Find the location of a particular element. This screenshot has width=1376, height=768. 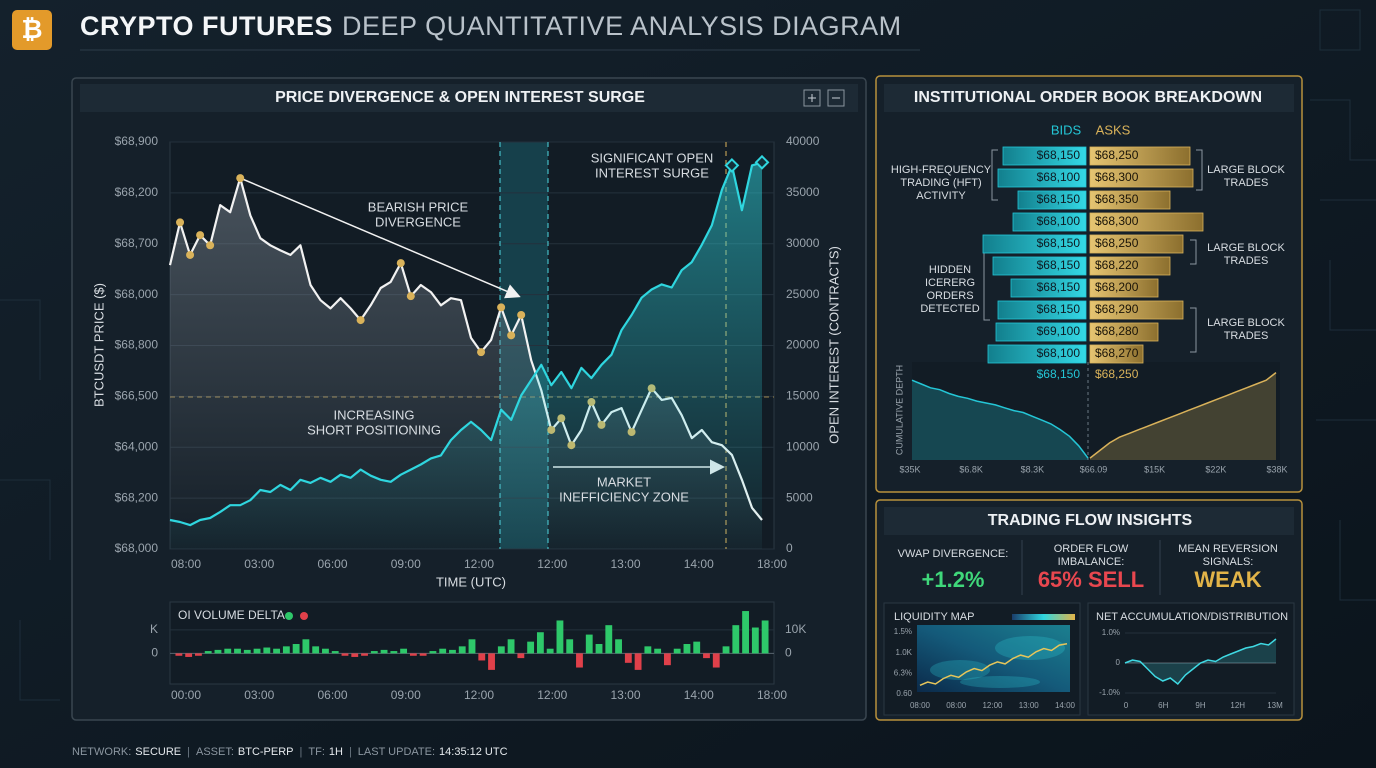

y-tick-label: $66,500 is located at coordinates (137, 396).